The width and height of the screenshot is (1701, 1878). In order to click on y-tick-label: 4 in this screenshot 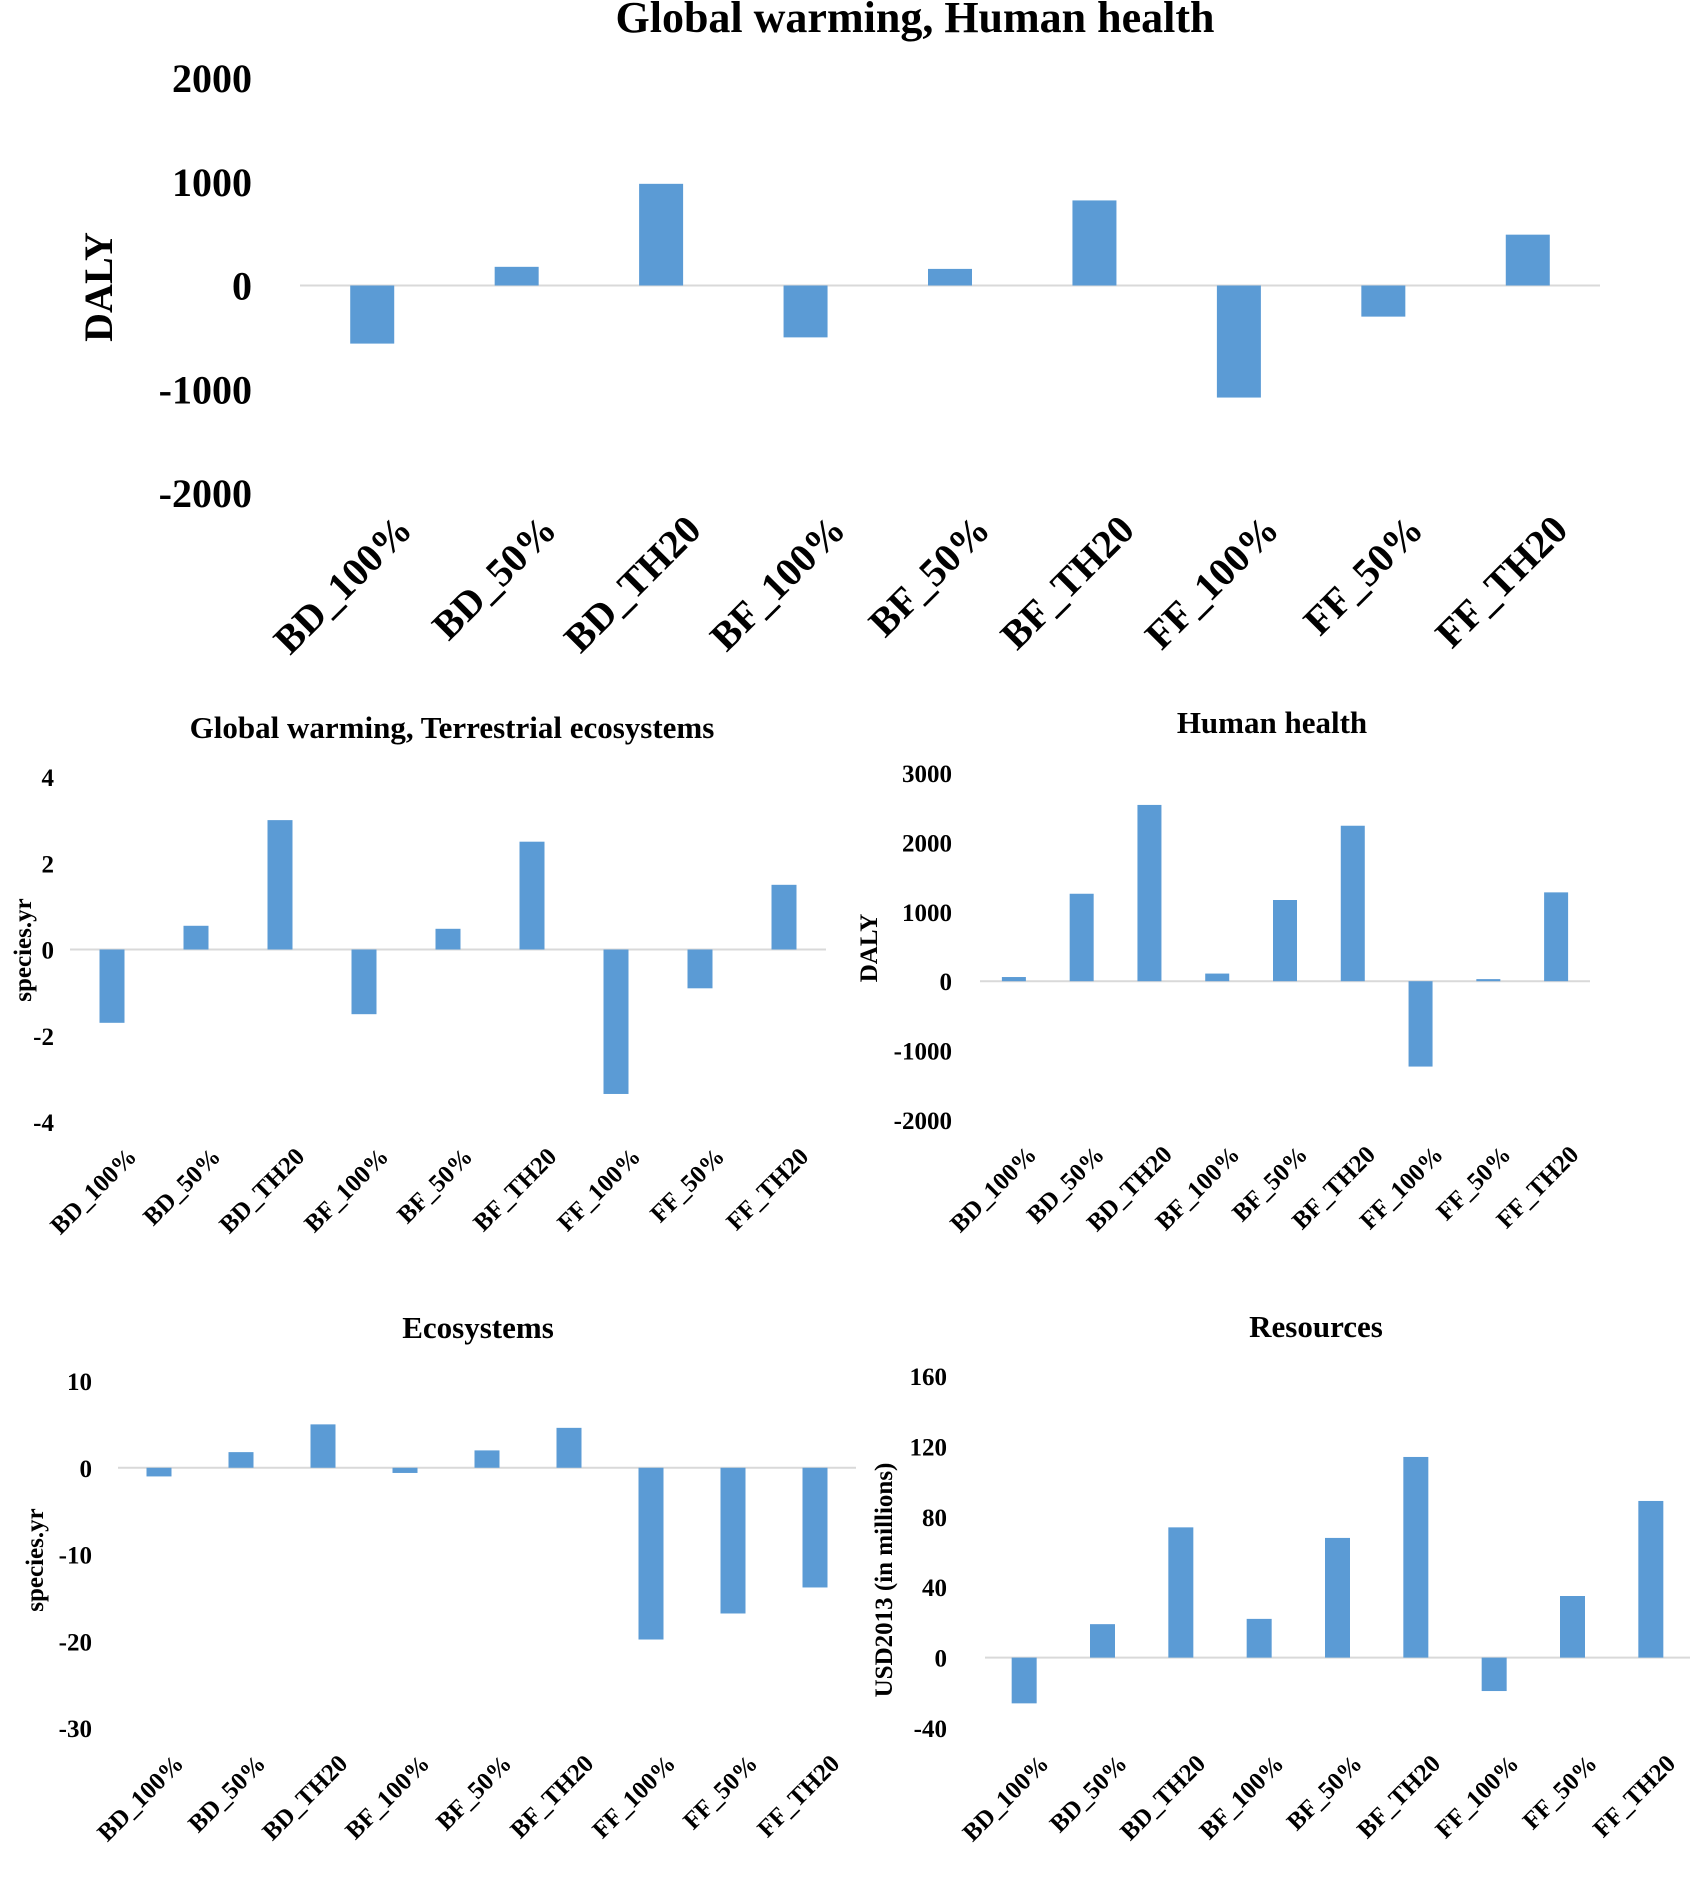, I will do `click(48, 778)`.